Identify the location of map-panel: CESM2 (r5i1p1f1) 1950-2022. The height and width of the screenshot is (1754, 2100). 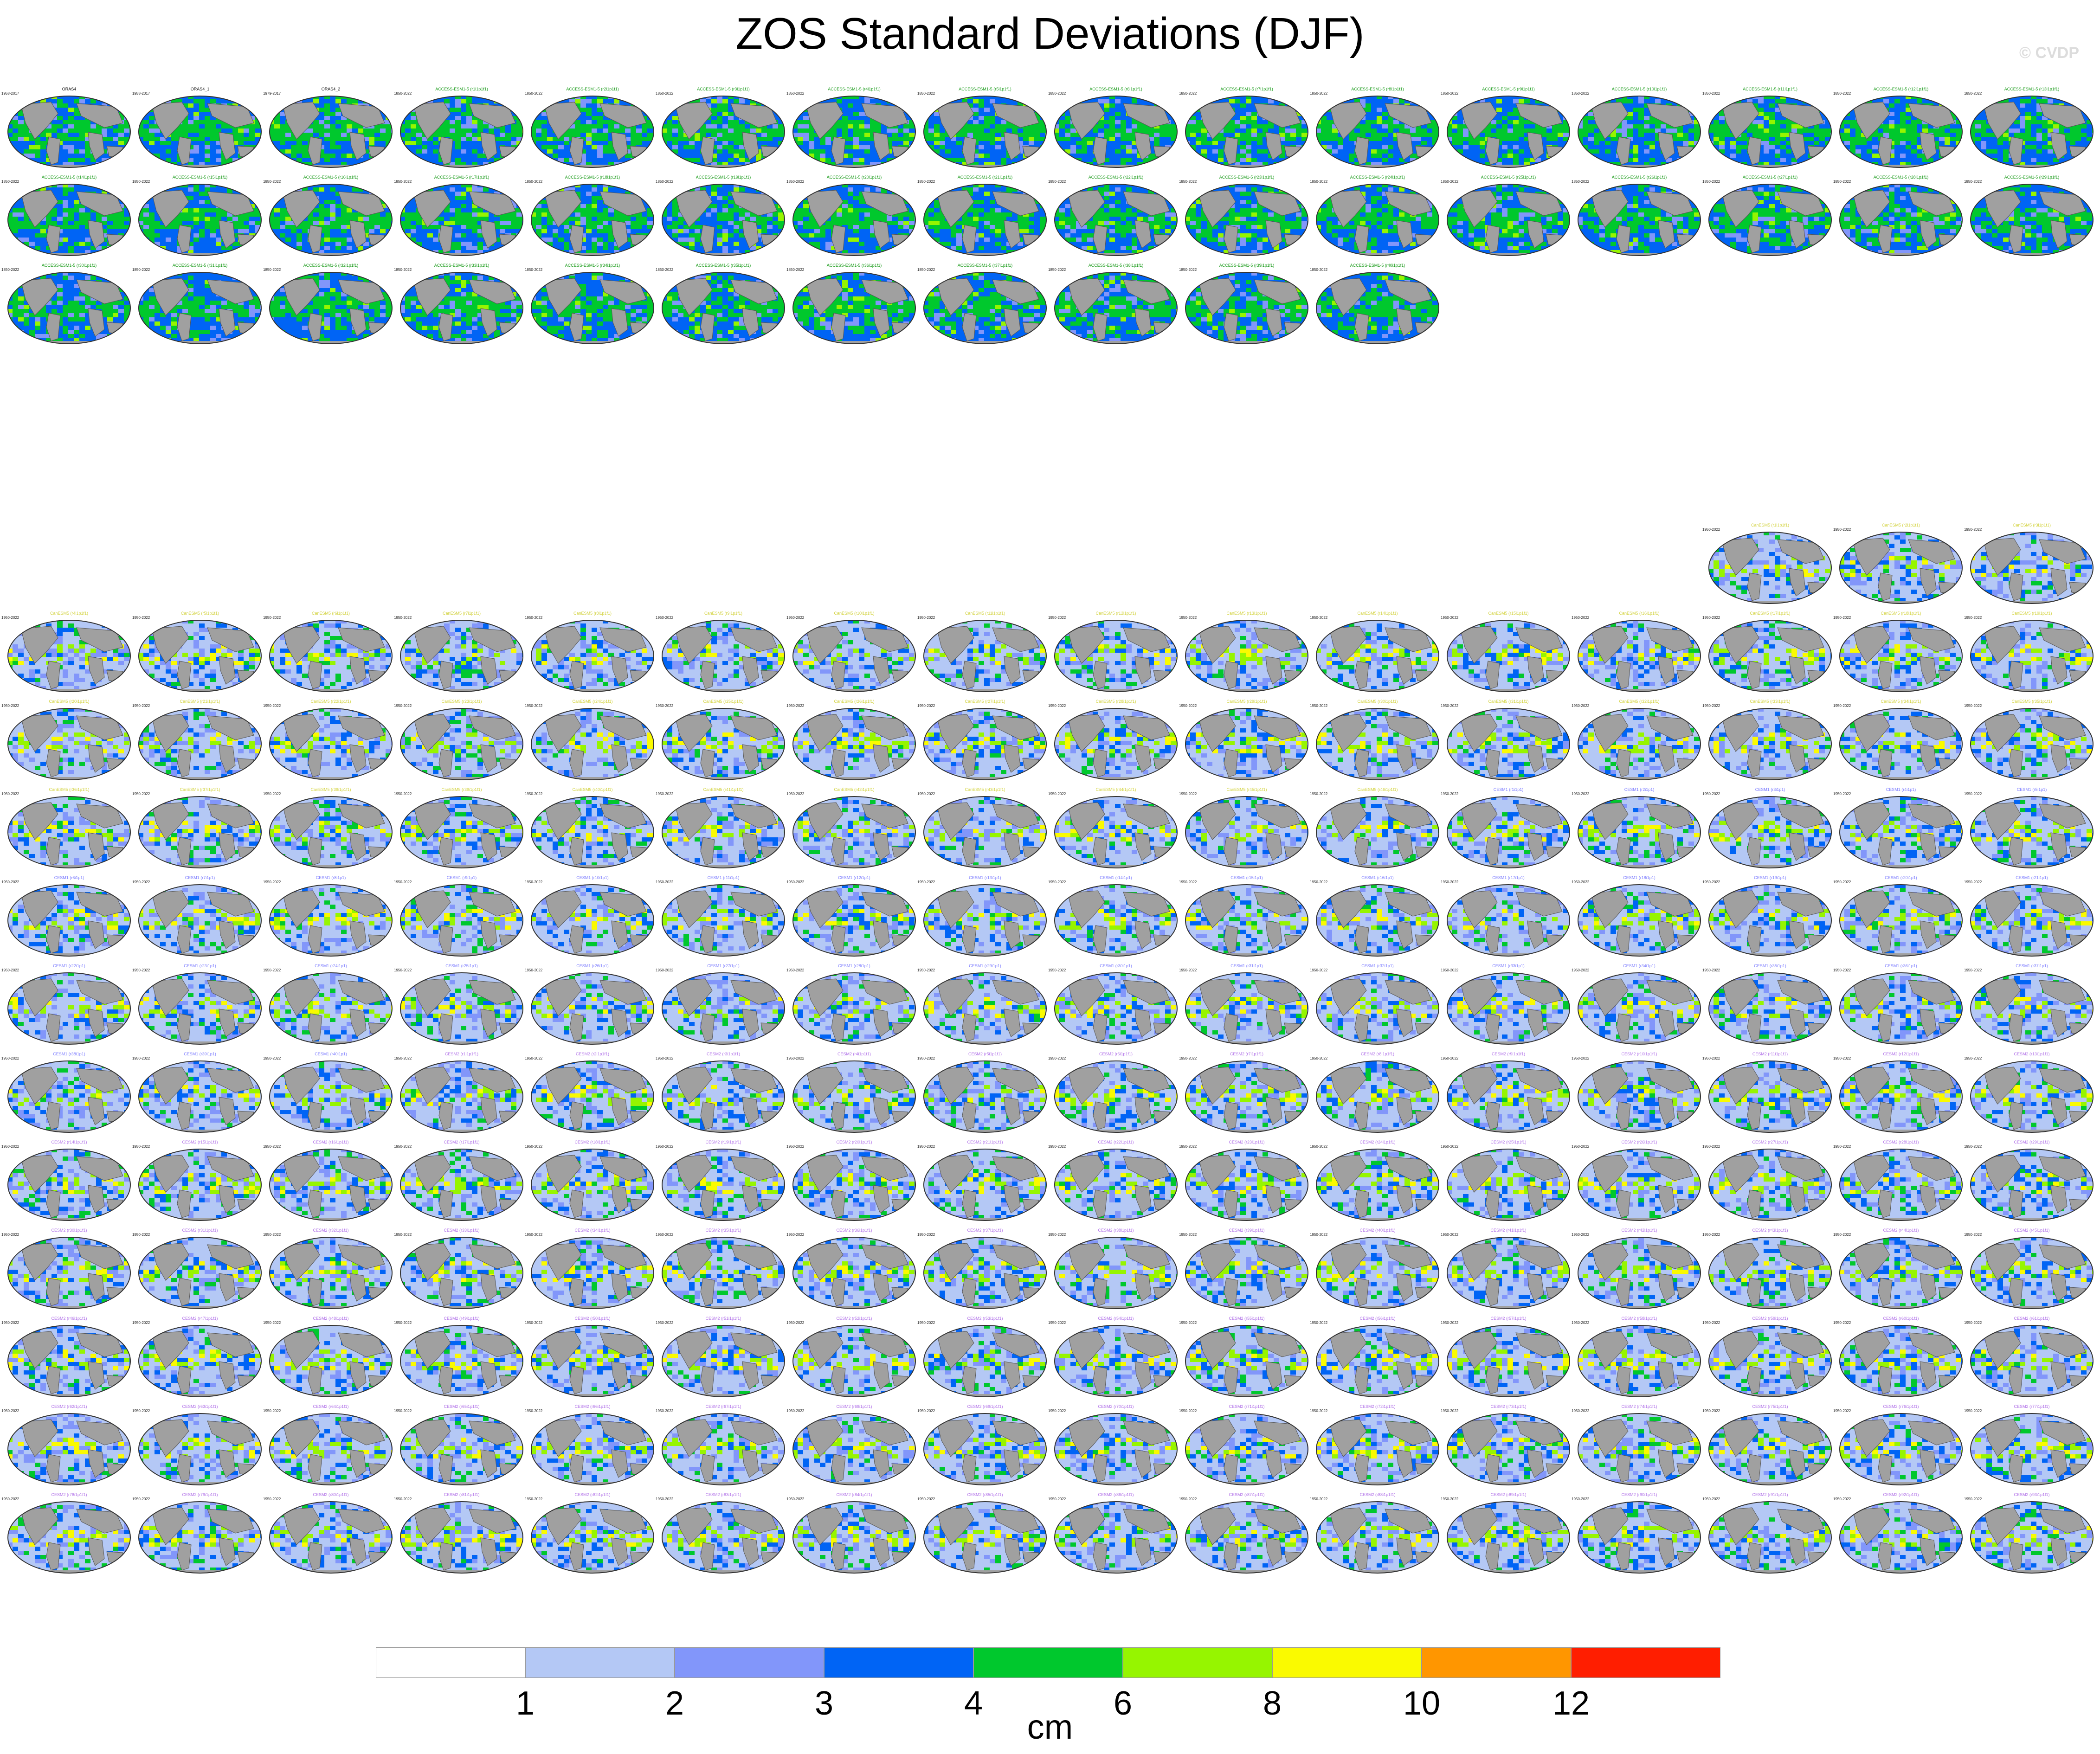
(985, 1092).